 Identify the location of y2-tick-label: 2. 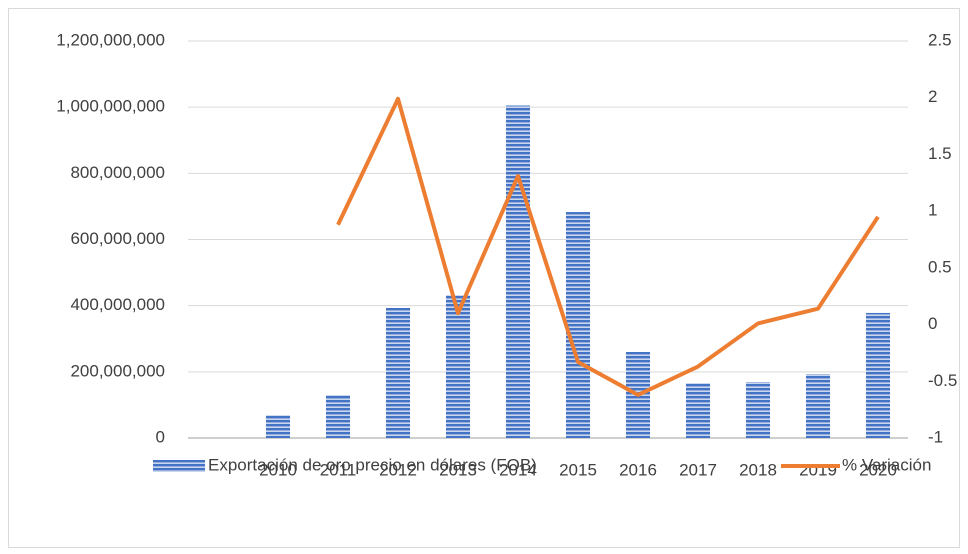
(932, 96).